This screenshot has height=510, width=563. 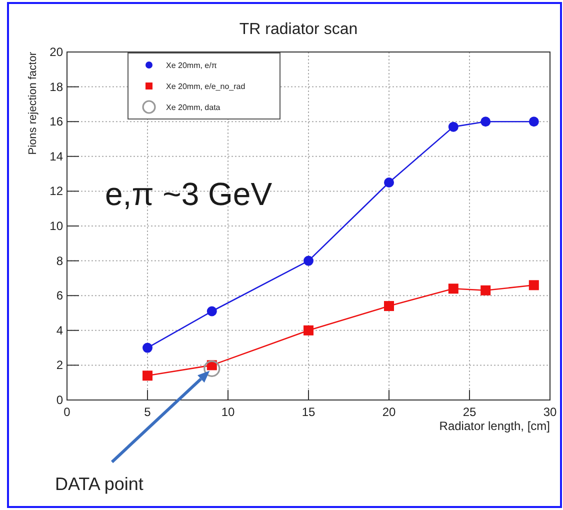 What do you see at coordinates (193, 107) in the screenshot?
I see `legend-label: Xe 20mm, data` at bounding box center [193, 107].